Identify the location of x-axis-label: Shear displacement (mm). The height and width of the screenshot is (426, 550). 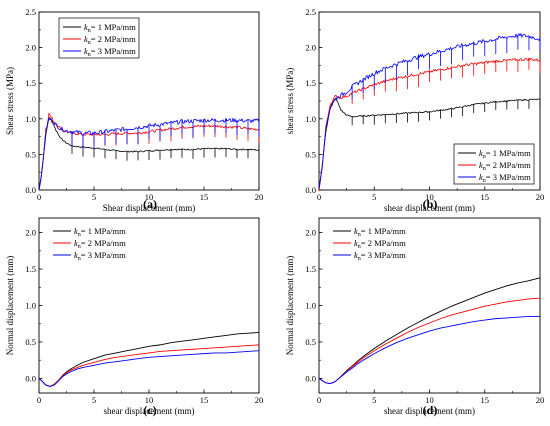
(149, 208).